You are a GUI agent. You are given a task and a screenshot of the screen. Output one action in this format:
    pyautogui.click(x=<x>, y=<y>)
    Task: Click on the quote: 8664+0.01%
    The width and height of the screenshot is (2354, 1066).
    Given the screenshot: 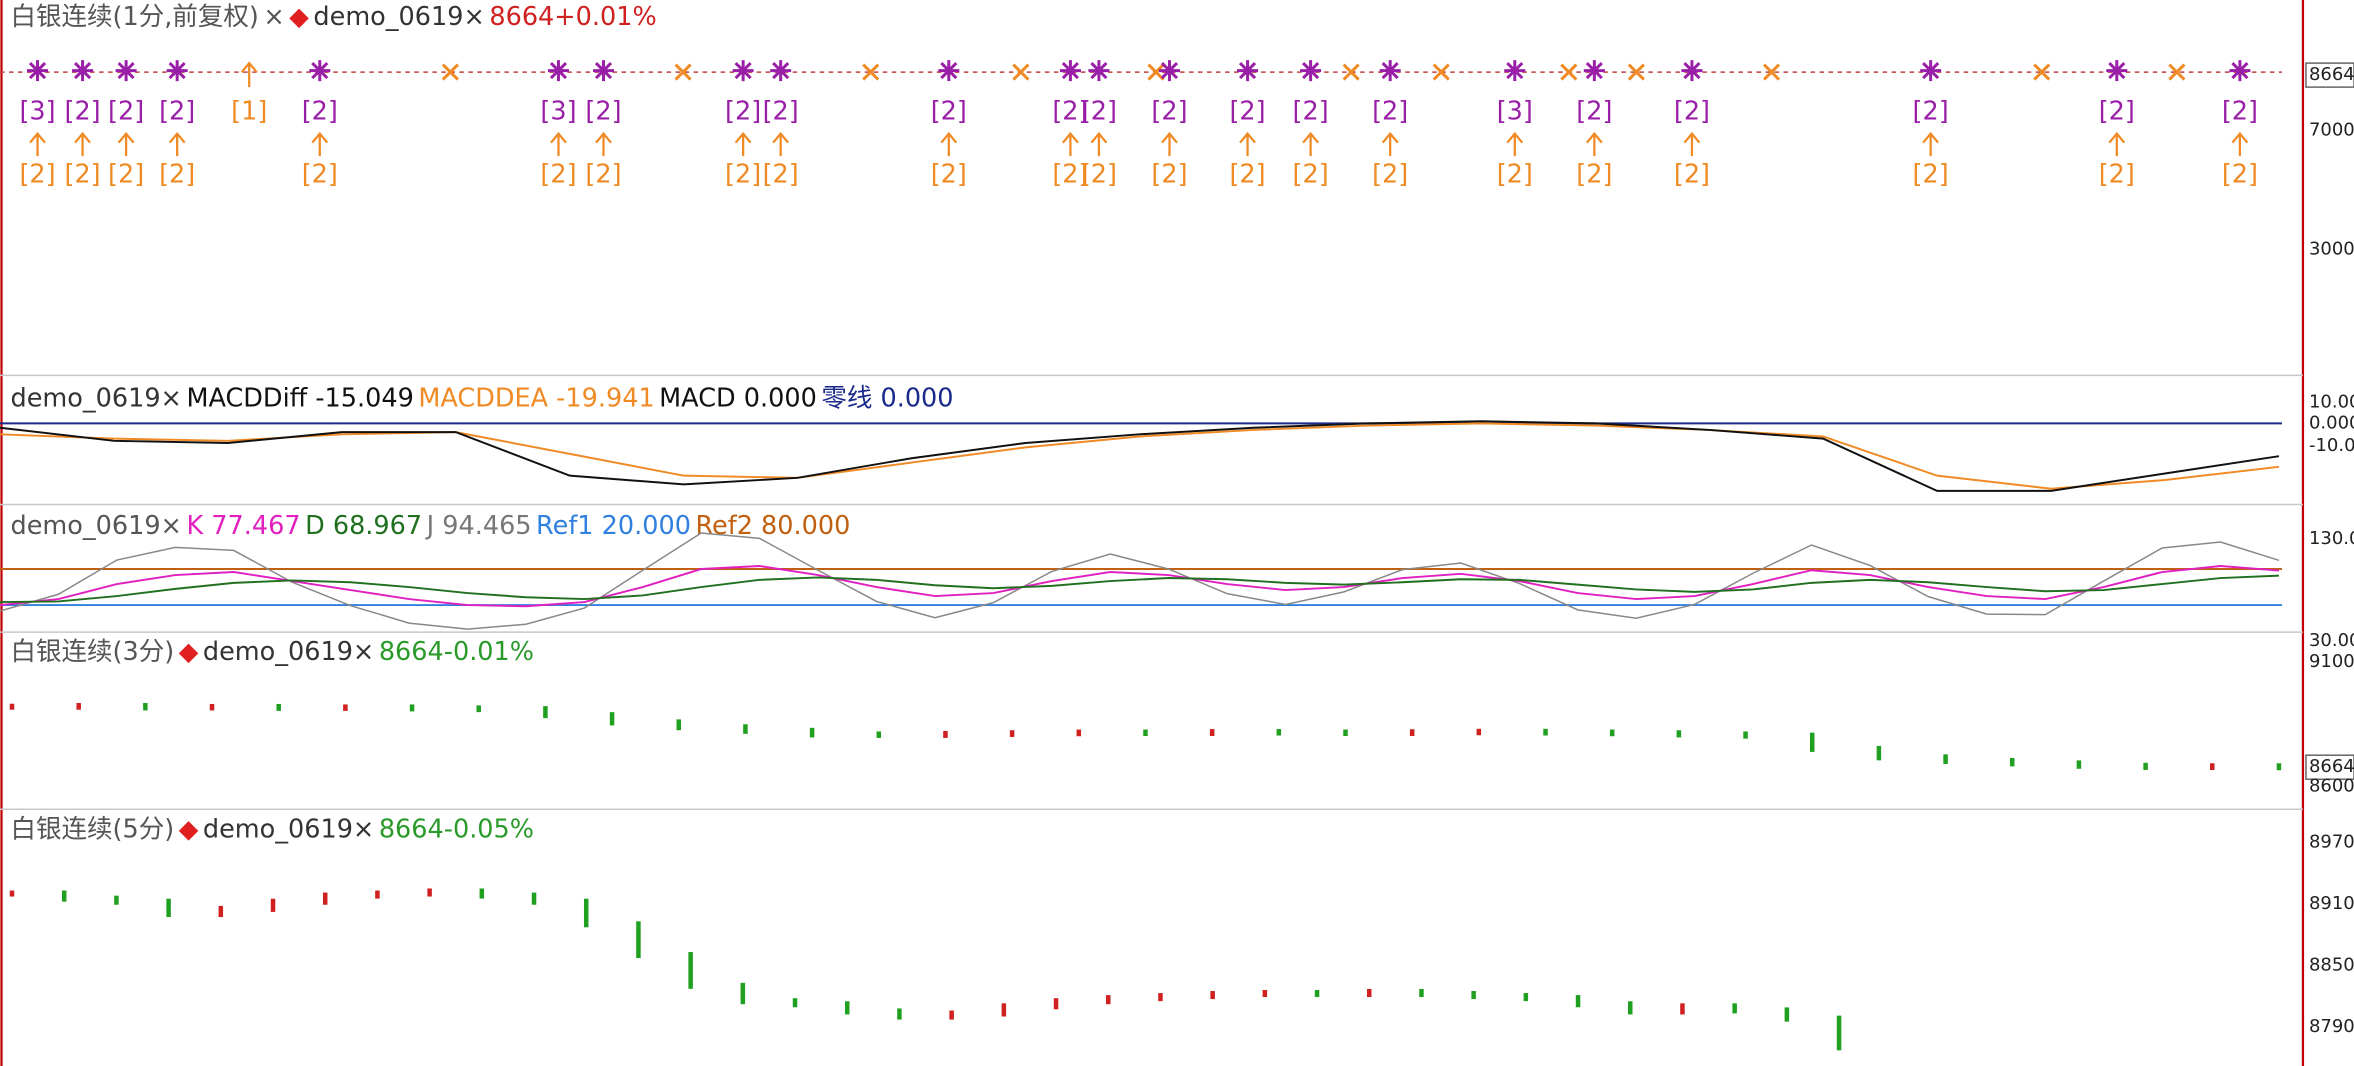 What is the action you would take?
    pyautogui.click(x=572, y=17)
    